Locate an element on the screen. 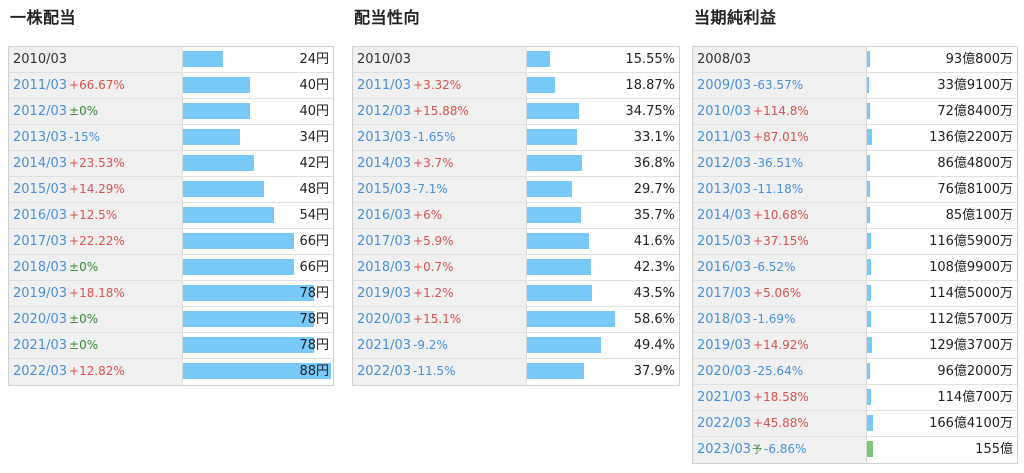 This screenshot has width=1024, height=473. year-label: 2020/03 ±0% is located at coordinates (96, 319).